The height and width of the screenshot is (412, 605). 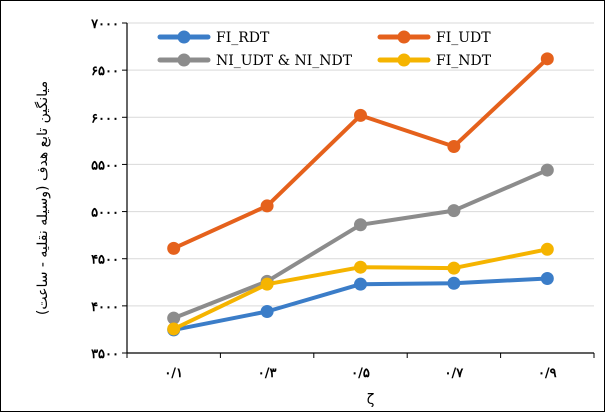 I want to click on y-tick-label: ۴۰۰۰, so click(x=105, y=307).